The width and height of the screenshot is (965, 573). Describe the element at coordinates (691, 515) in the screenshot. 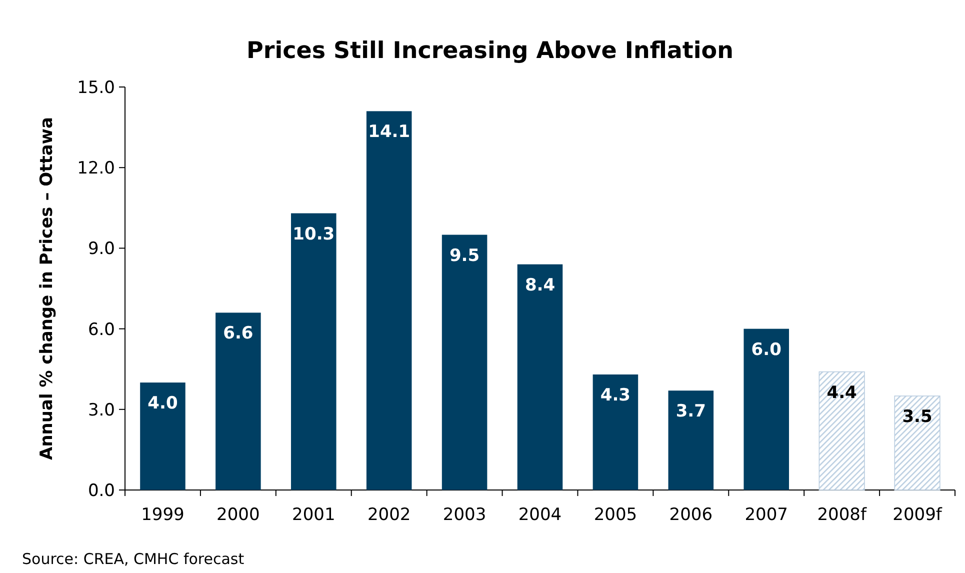

I see `x-tick-label: 2006` at that location.